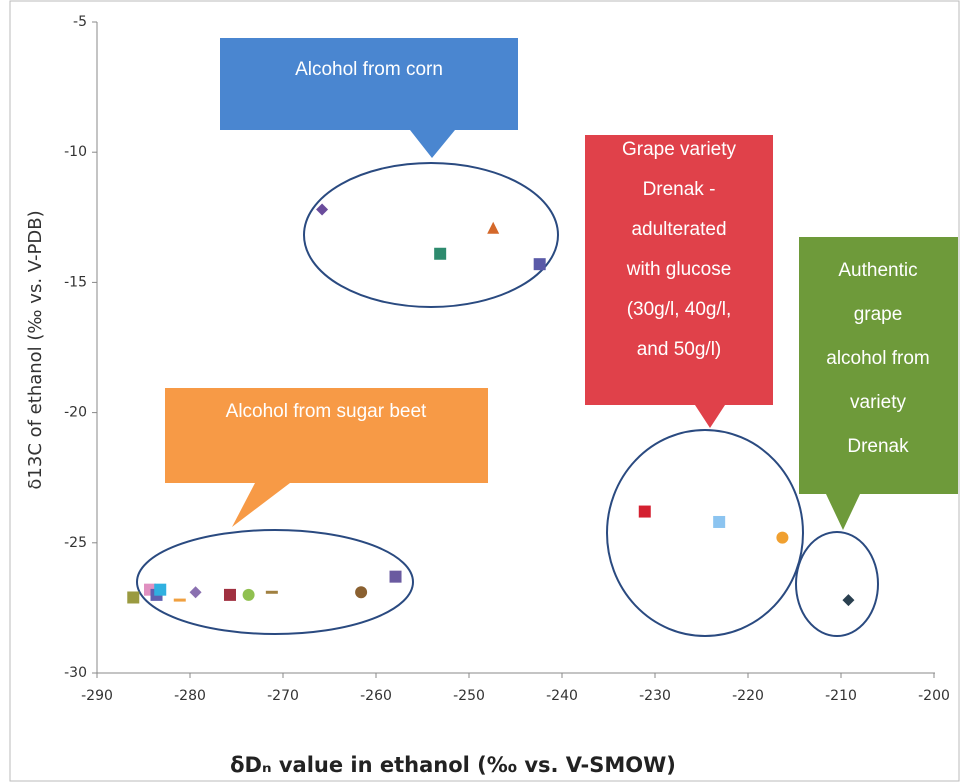 The image size is (960, 782). Describe the element at coordinates (878, 402) in the screenshot. I see `callout-text: variety` at that location.